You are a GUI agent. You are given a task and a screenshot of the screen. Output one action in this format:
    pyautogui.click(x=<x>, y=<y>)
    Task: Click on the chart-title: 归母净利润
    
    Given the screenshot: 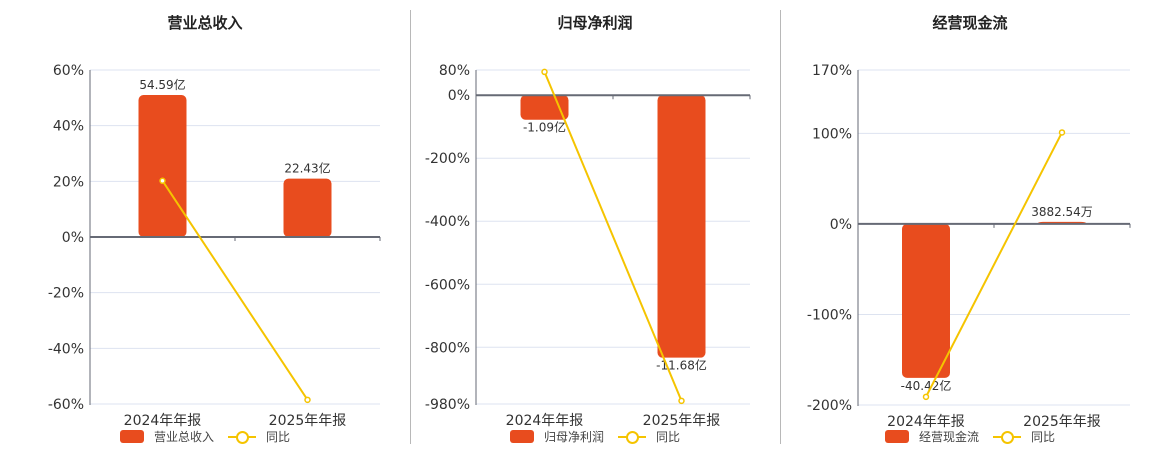 What is the action you would take?
    pyautogui.click(x=595, y=23)
    